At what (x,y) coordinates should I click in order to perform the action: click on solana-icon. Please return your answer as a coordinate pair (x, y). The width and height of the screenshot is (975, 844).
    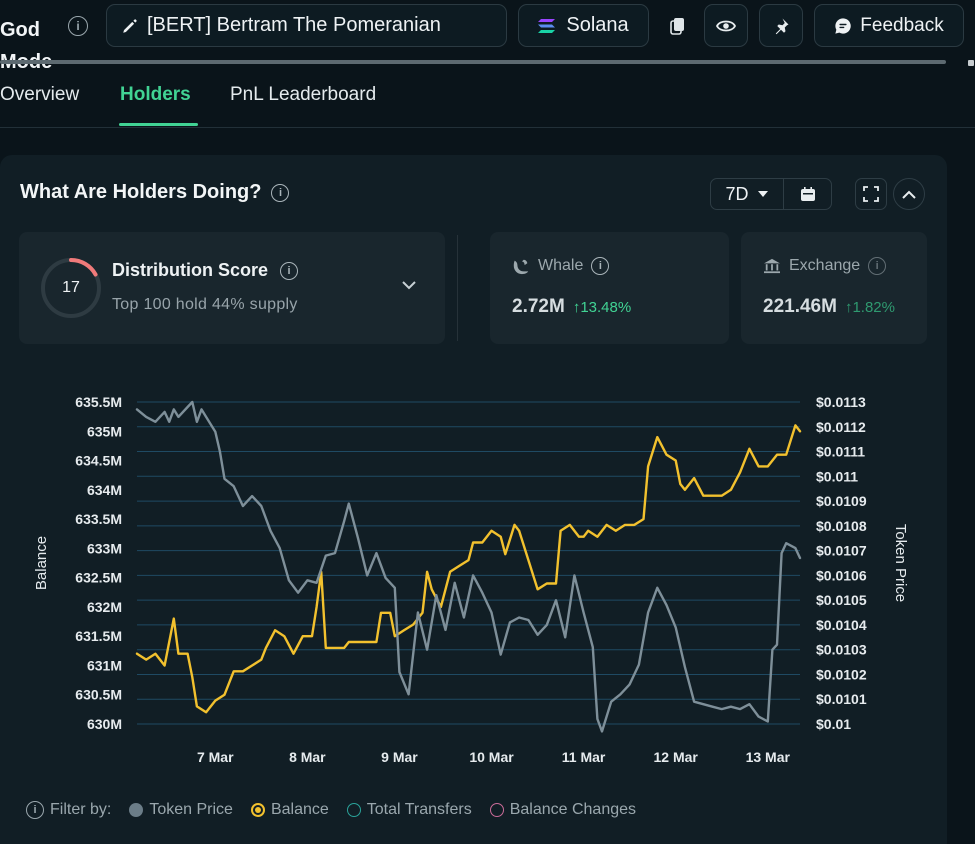
    Looking at the image, I should click on (547, 25).